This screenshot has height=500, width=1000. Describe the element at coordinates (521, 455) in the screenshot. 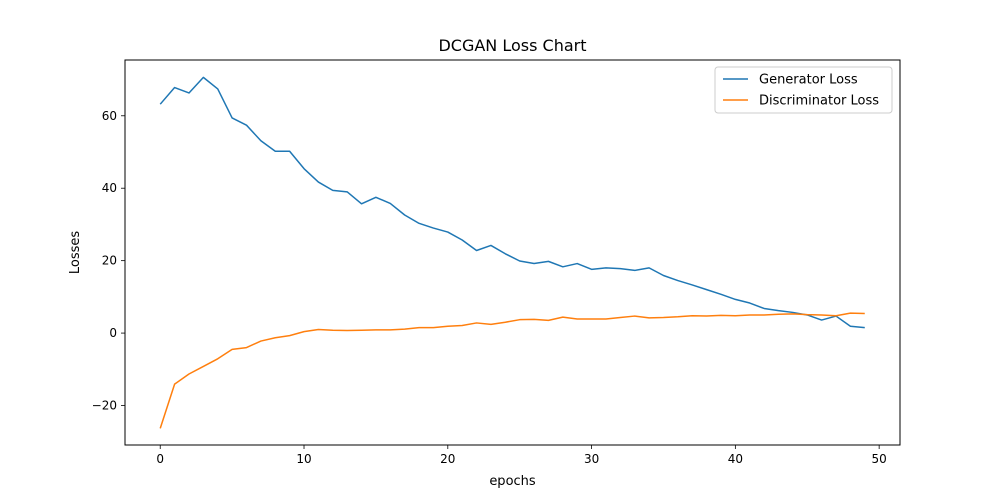

I see `x-axis: 0 10 20 30 40 50` at that location.